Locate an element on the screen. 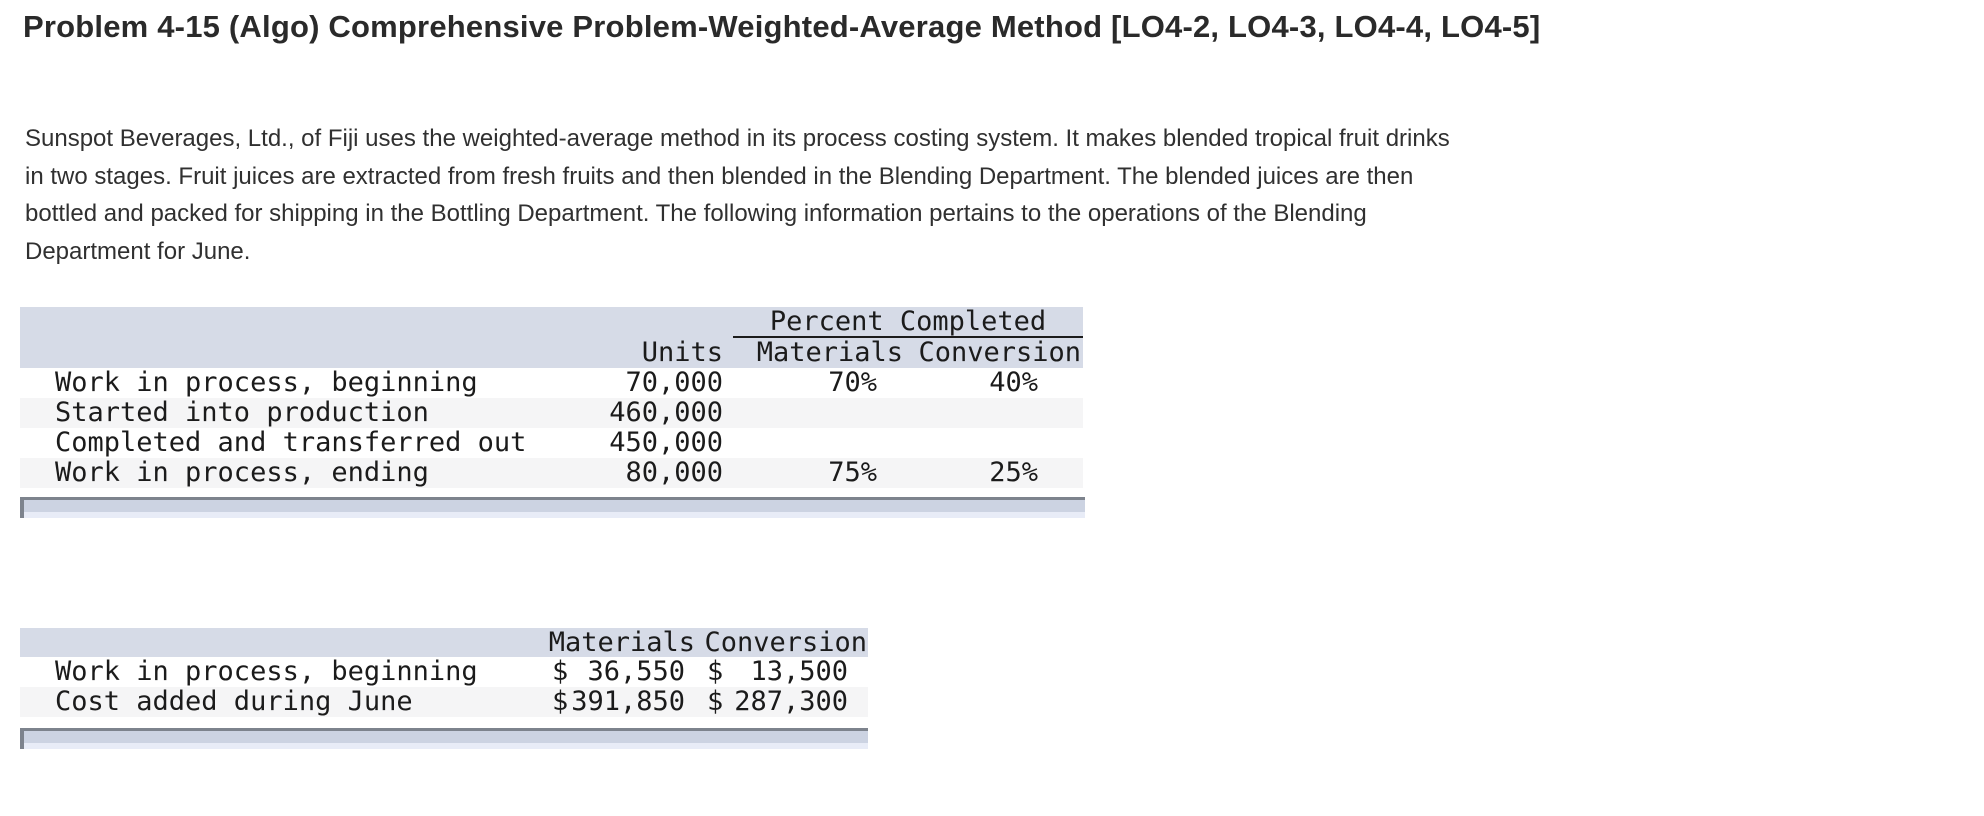 The width and height of the screenshot is (1984, 816). intro-line: Department for June. is located at coordinates (138, 251).